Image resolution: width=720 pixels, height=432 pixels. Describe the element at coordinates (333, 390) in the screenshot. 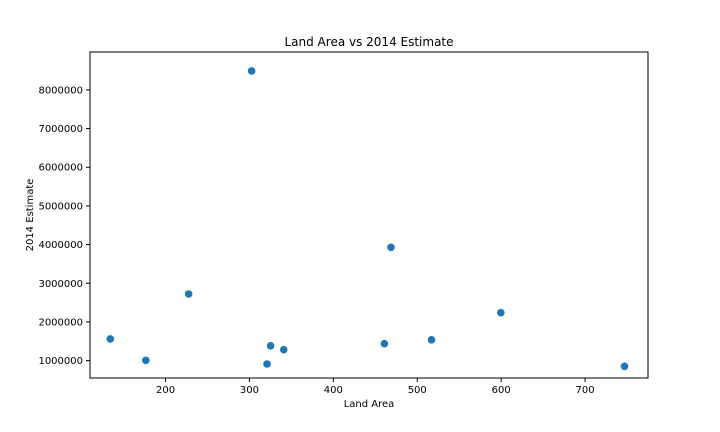

I see `x-tick-label: 400` at that location.